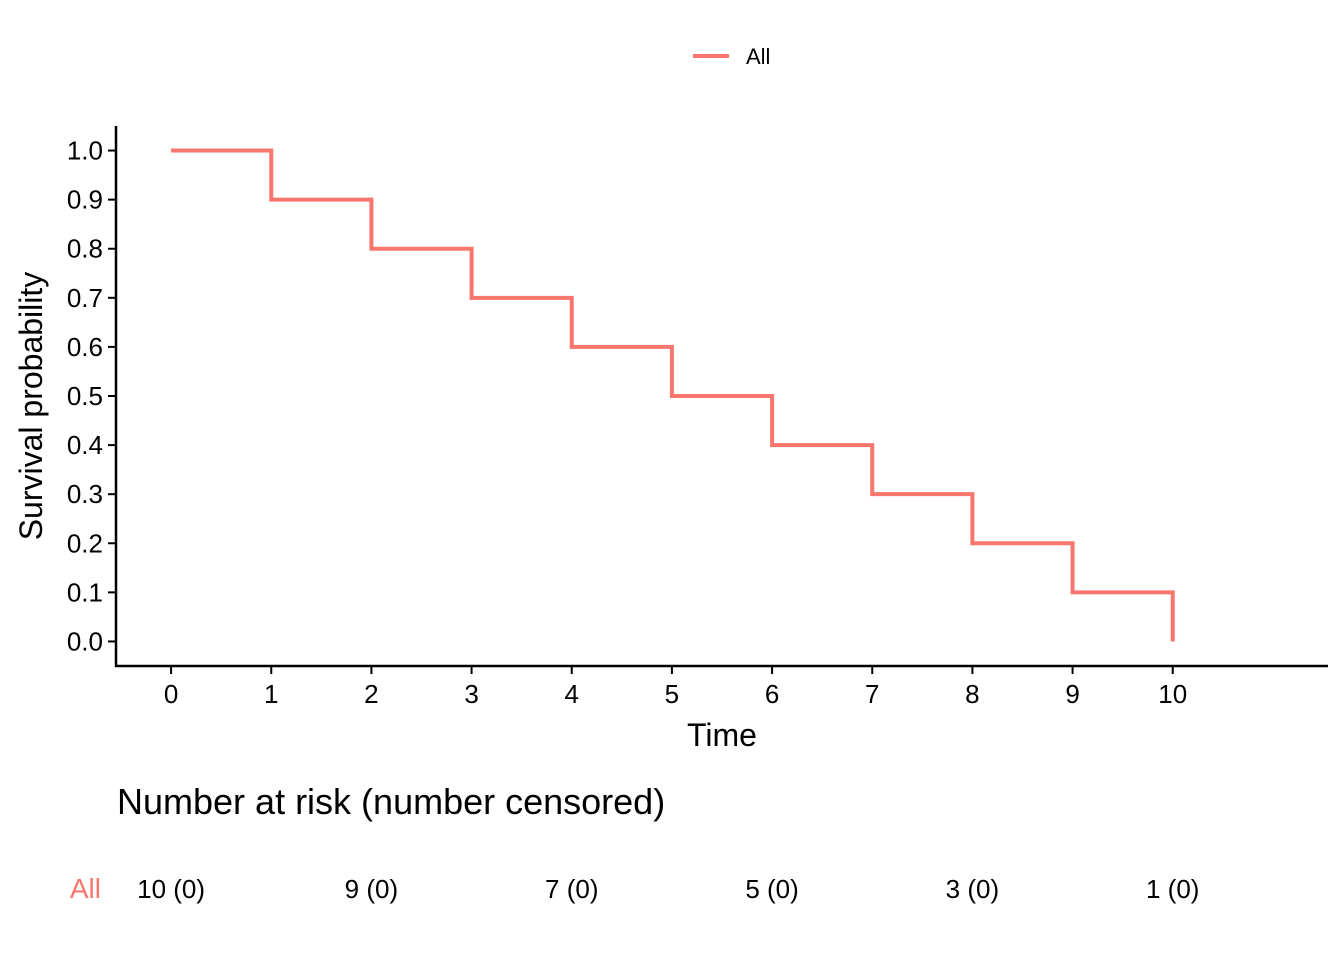 This screenshot has width=1344, height=960. What do you see at coordinates (85, 151) in the screenshot?
I see `y-tick-label: 1.0` at bounding box center [85, 151].